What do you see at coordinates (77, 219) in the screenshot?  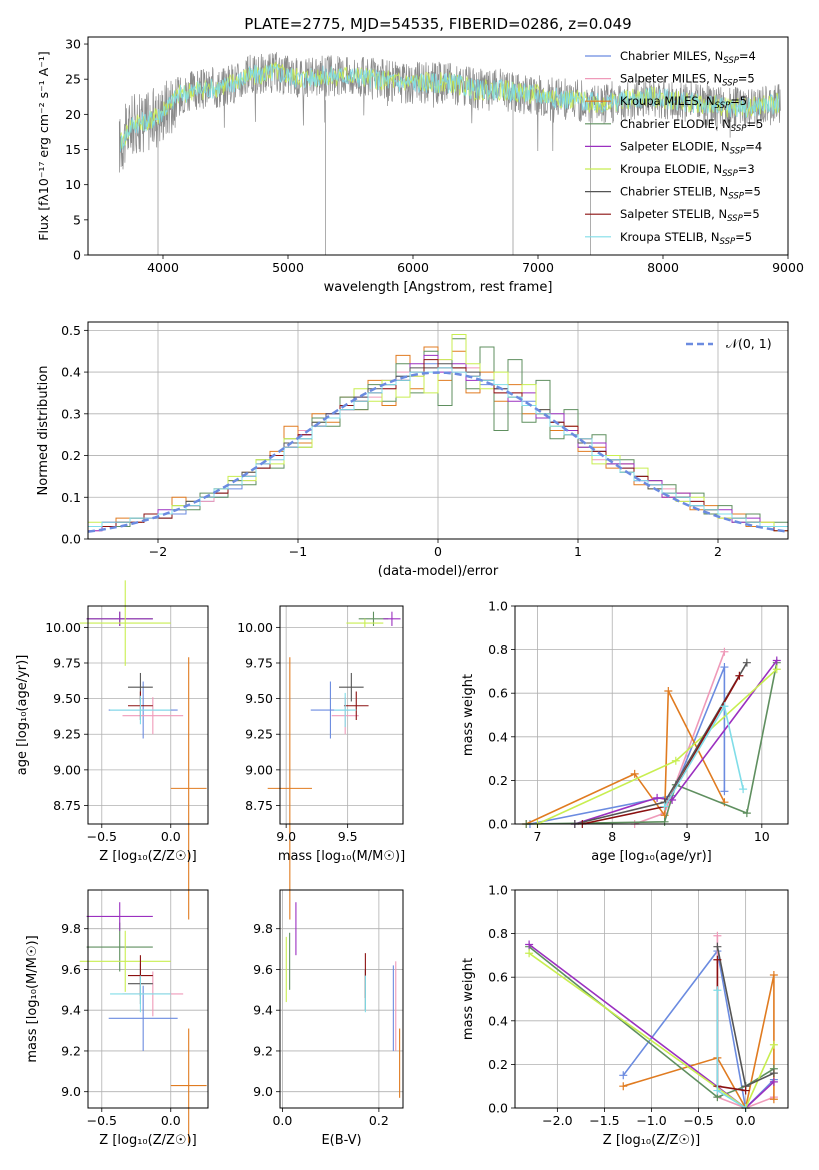 I see `y-tick-label: 5` at bounding box center [77, 219].